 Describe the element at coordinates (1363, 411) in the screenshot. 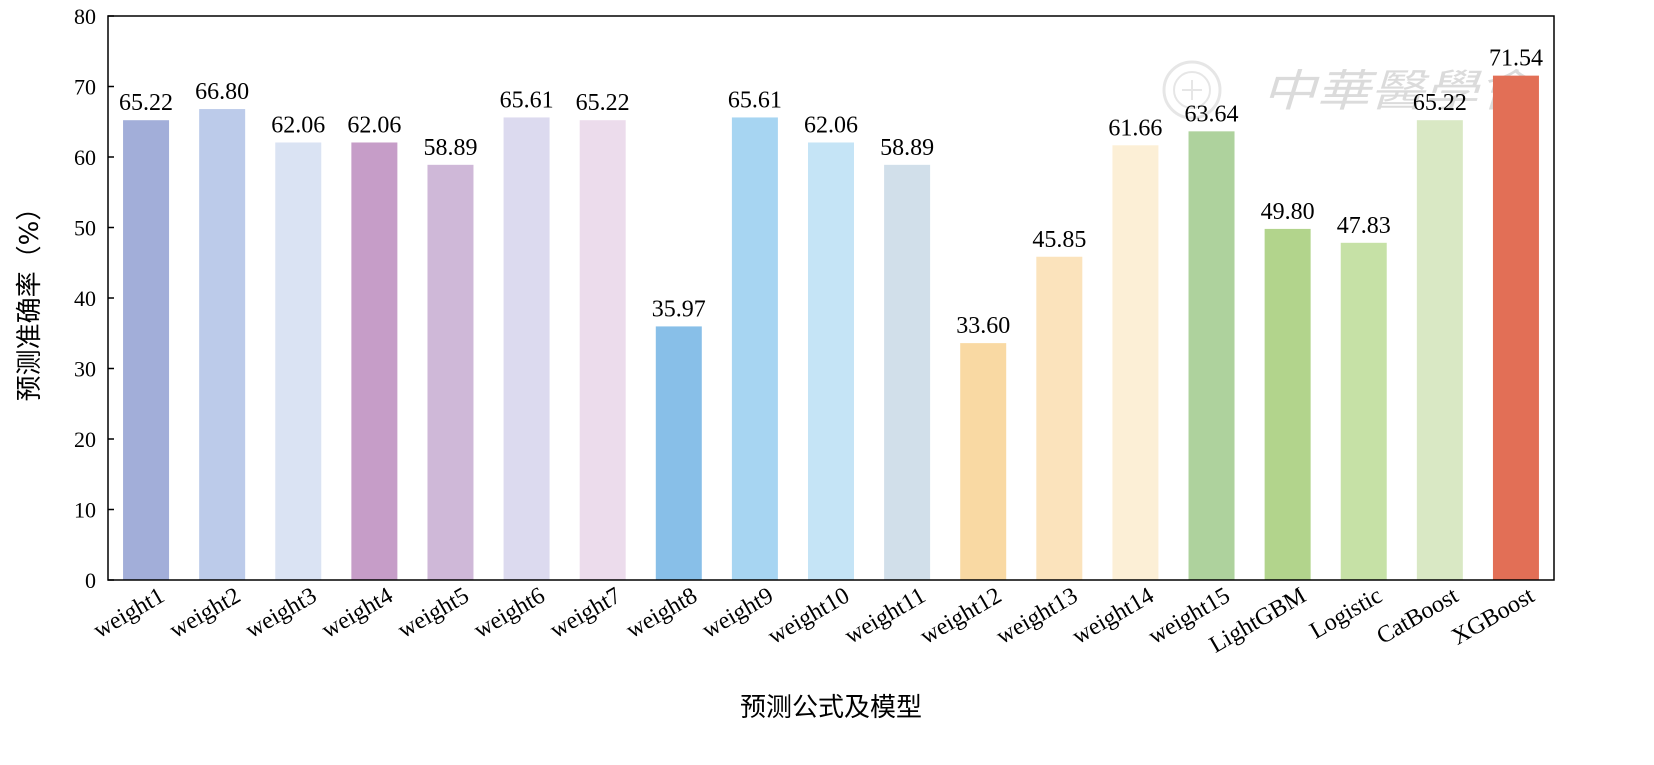

I see `bar-logistic` at that location.